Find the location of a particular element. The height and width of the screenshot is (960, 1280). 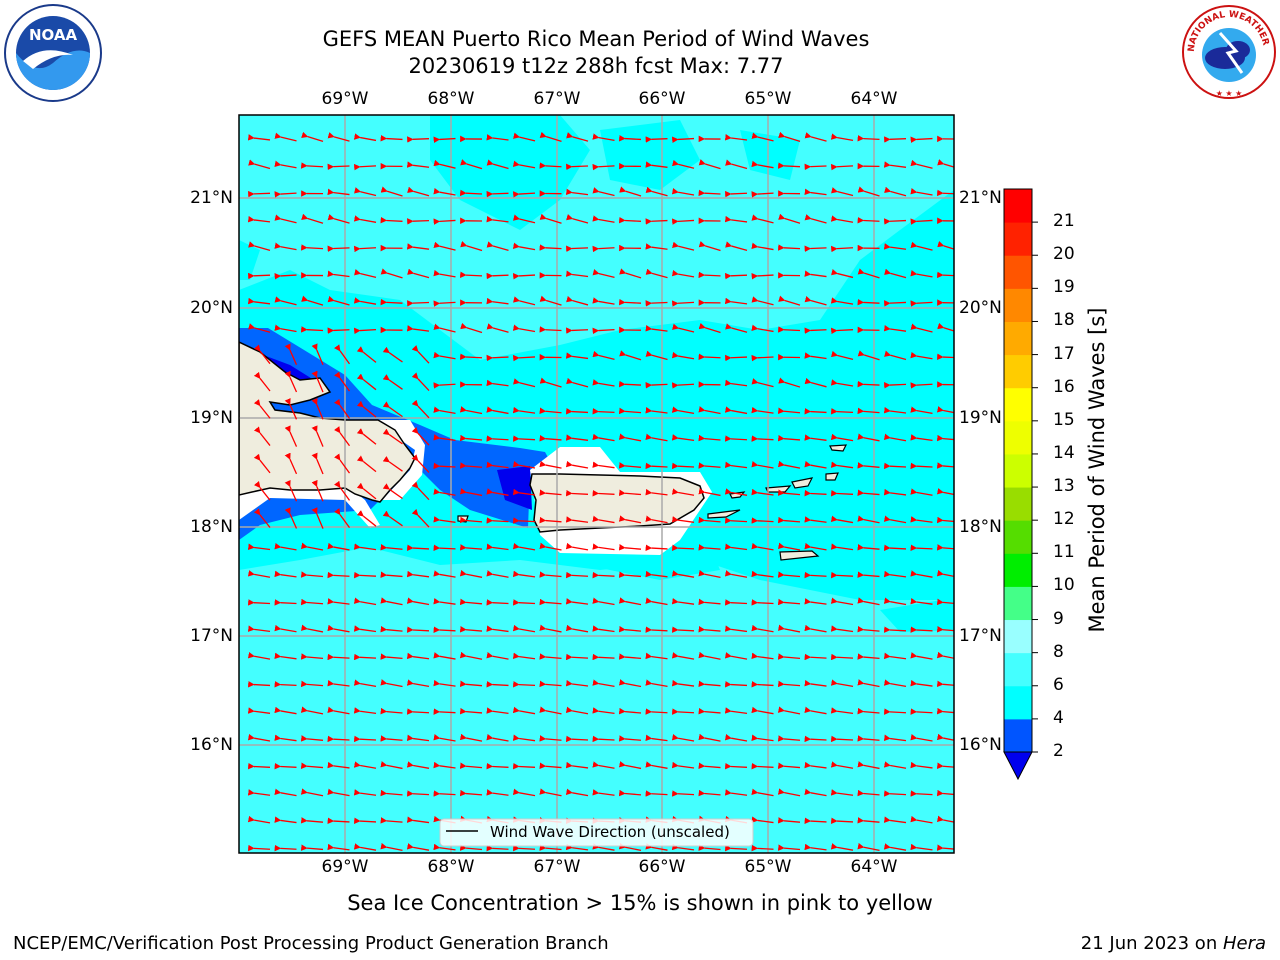

colorbar-segment is located at coordinates (1018, 470).